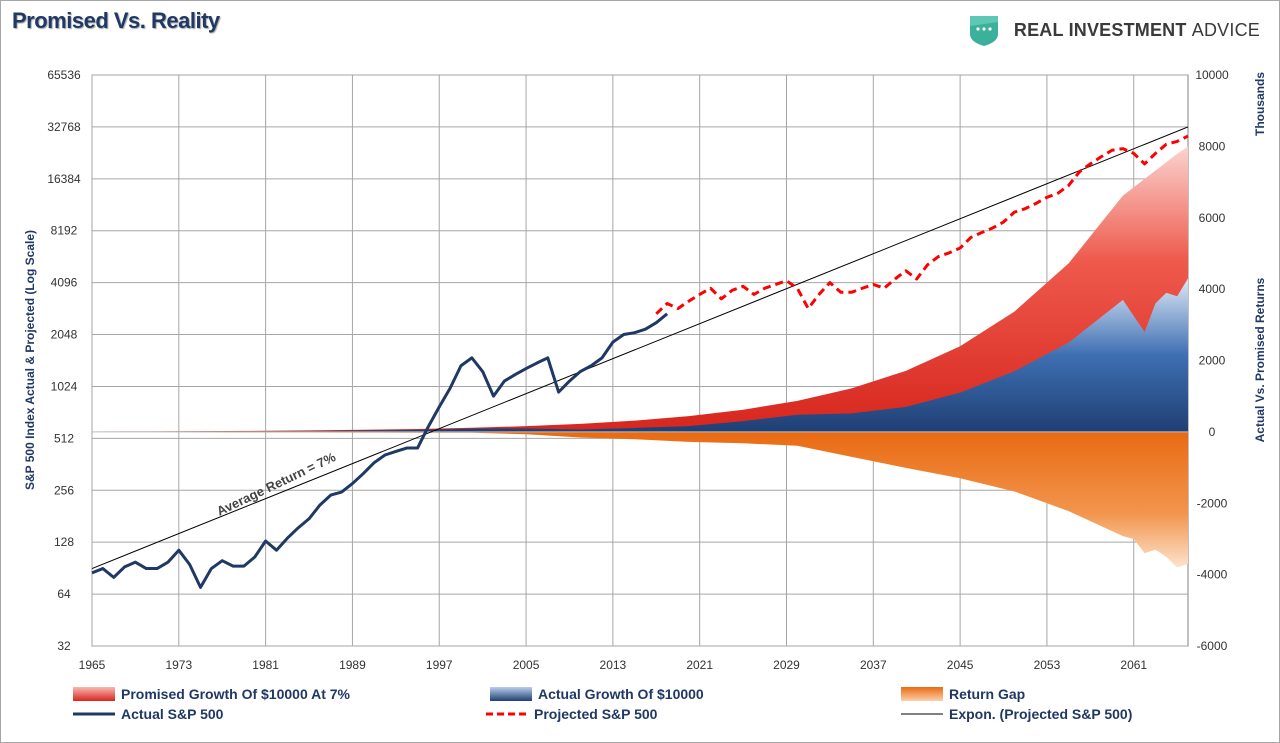 This screenshot has height=743, width=1280. Describe the element at coordinates (511, 694) in the screenshot. I see `legend-swatch-actual` at that location.